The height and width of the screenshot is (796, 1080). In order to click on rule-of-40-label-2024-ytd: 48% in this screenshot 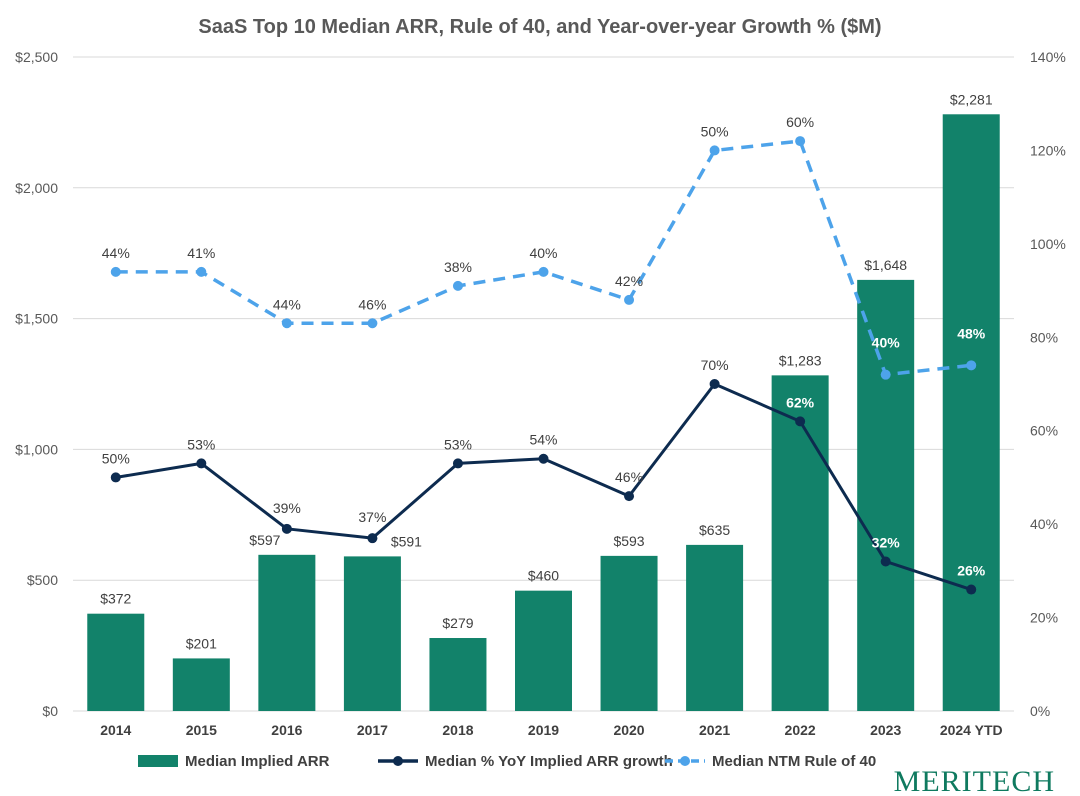, I will do `click(971, 333)`.